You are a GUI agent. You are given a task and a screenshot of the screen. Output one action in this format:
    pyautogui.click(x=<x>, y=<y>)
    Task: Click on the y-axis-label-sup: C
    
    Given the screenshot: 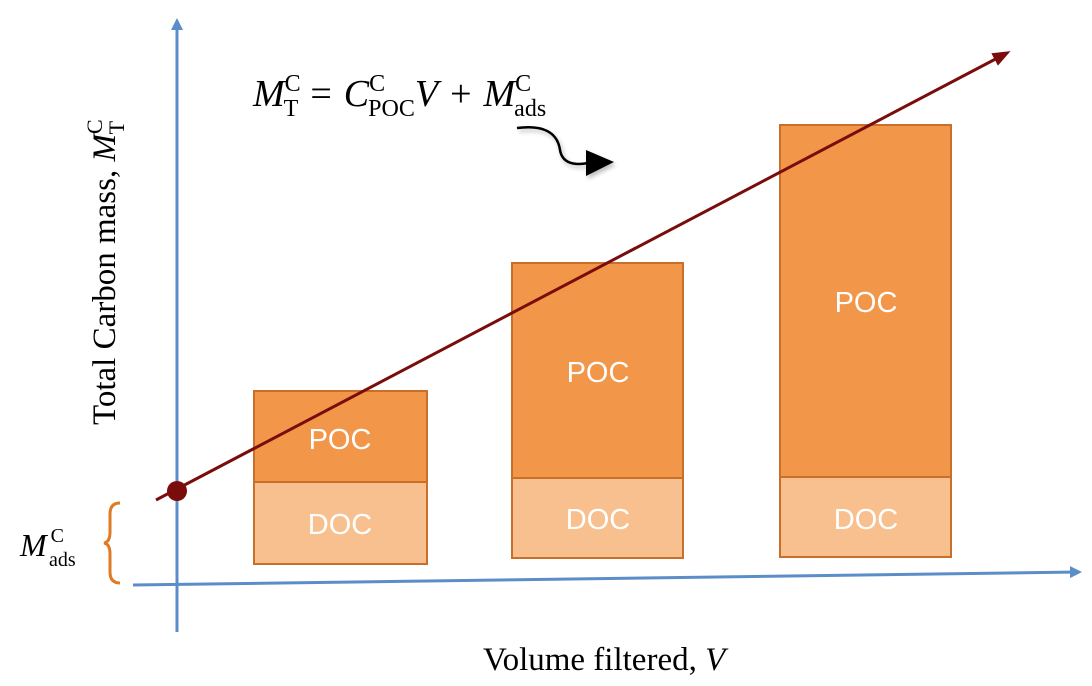 What is the action you would take?
    pyautogui.click(x=94, y=126)
    